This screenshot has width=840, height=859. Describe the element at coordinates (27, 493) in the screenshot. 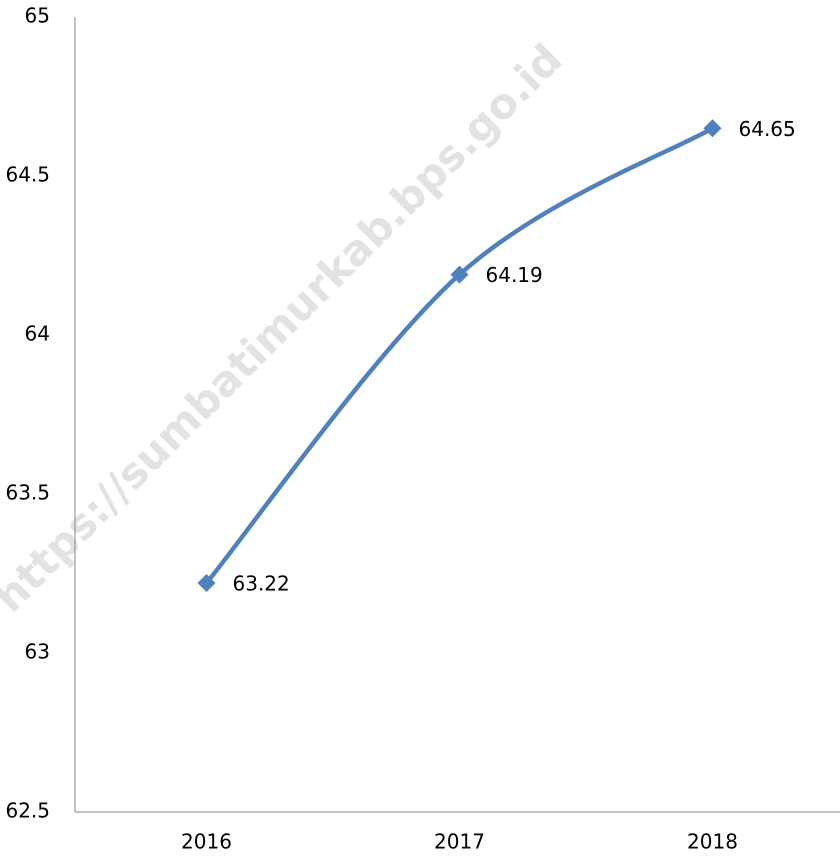

I see `y-tick-label: 63.5` at that location.